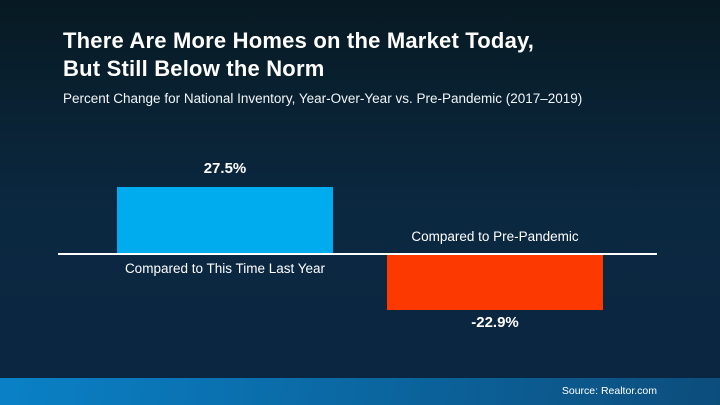 Image resolution: width=720 pixels, height=405 pixels. I want to click on category-label-last-year: Compared to This Time Last Year, so click(225, 268).